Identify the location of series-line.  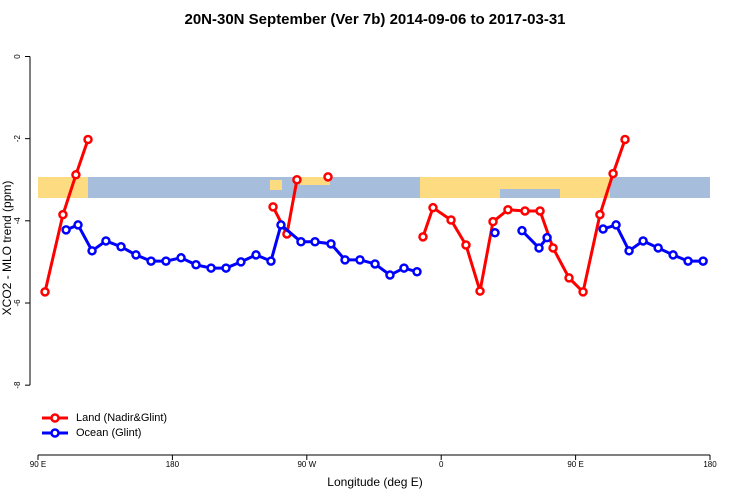
(384, 249).